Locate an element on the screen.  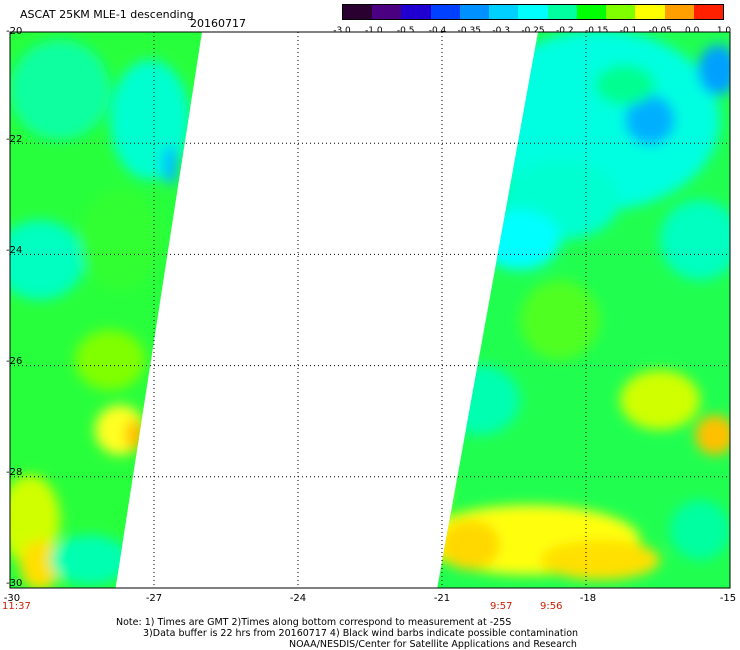
colorbar-label: -0.5 is located at coordinates (405, 31).